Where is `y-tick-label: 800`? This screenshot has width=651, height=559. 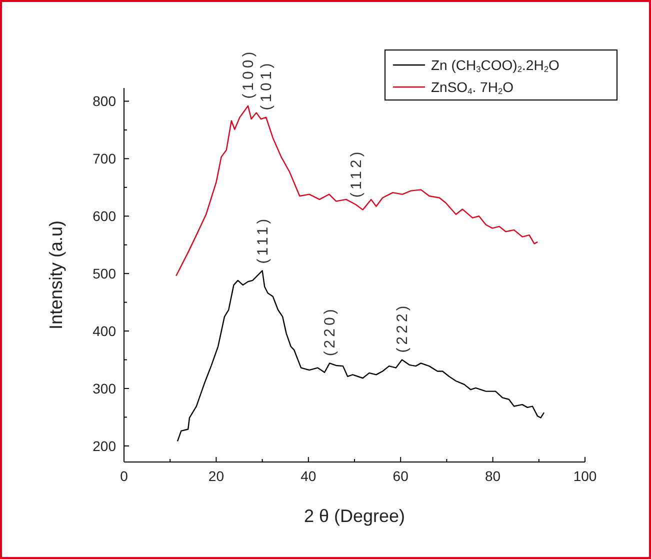 y-tick-label: 800 is located at coordinates (104, 101).